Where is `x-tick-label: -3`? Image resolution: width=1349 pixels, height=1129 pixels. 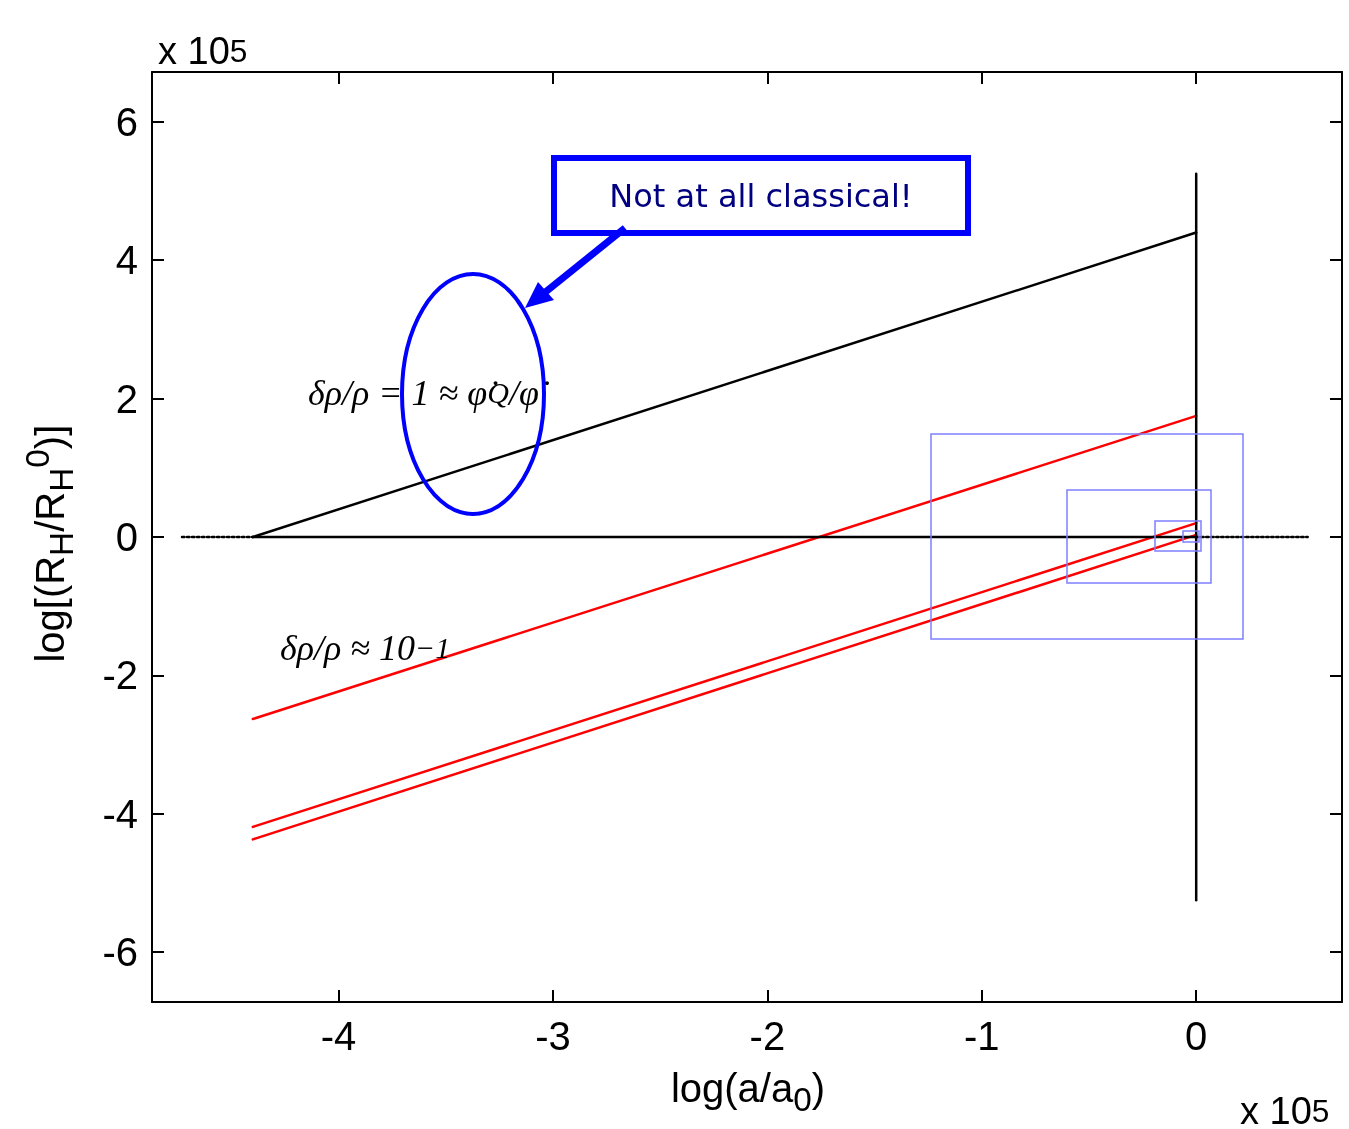
x-tick-label: -3 is located at coordinates (553, 1036).